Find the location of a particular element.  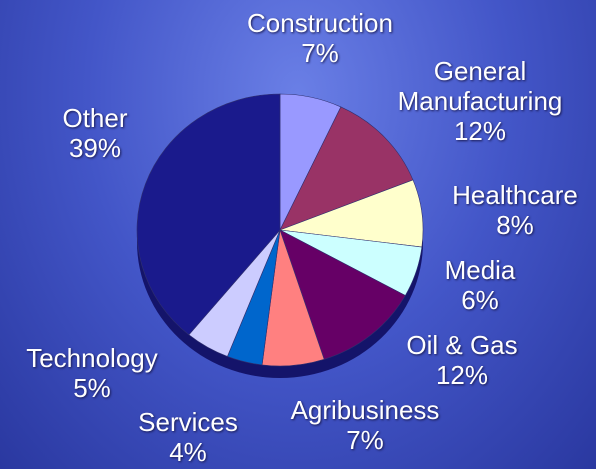

slice-value: 6% is located at coordinates (480, 300).